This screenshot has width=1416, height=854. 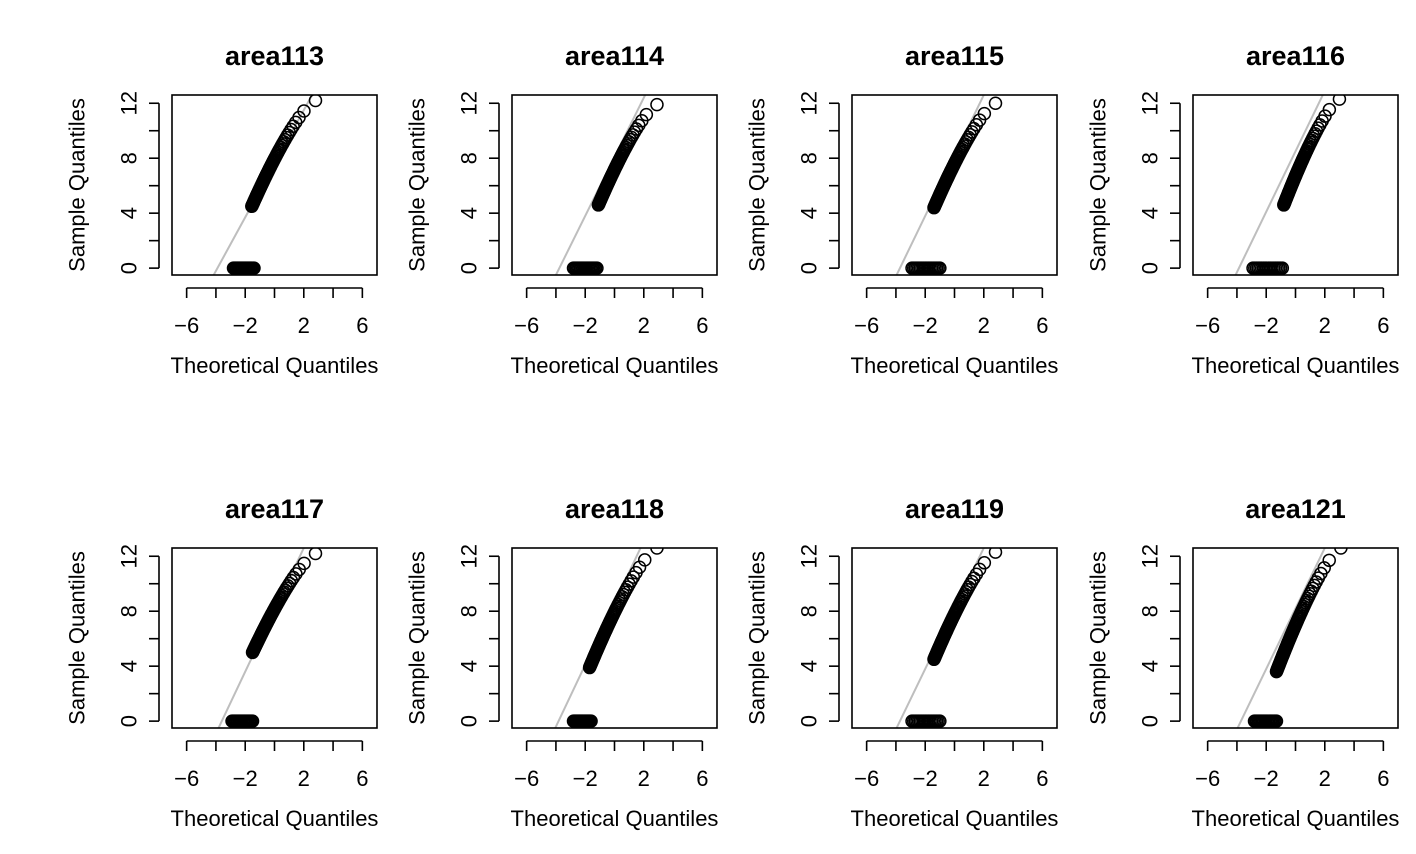 I want to click on panel-title: area113, so click(x=274, y=56).